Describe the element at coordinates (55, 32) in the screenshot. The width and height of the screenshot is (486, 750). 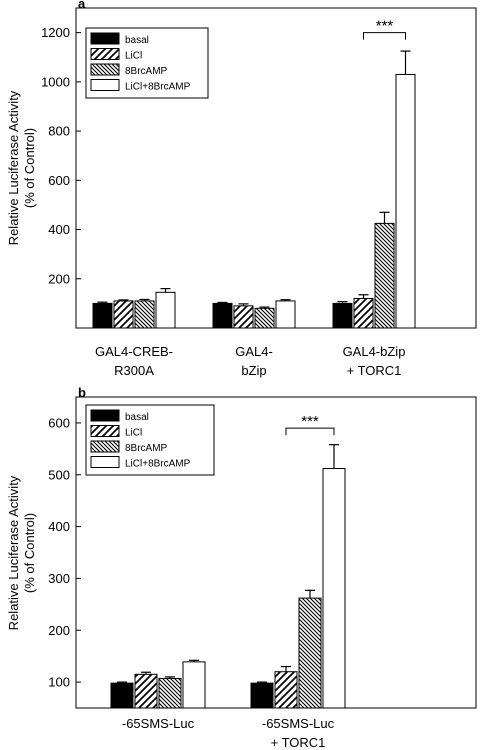
I see `y-tick-label: 1200` at that location.